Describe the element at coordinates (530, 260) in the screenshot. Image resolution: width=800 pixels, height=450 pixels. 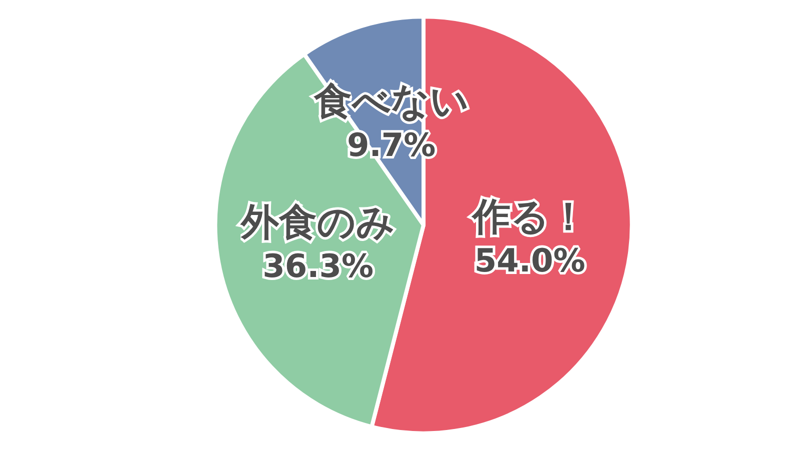
I see `data-label: 54.0%` at that location.